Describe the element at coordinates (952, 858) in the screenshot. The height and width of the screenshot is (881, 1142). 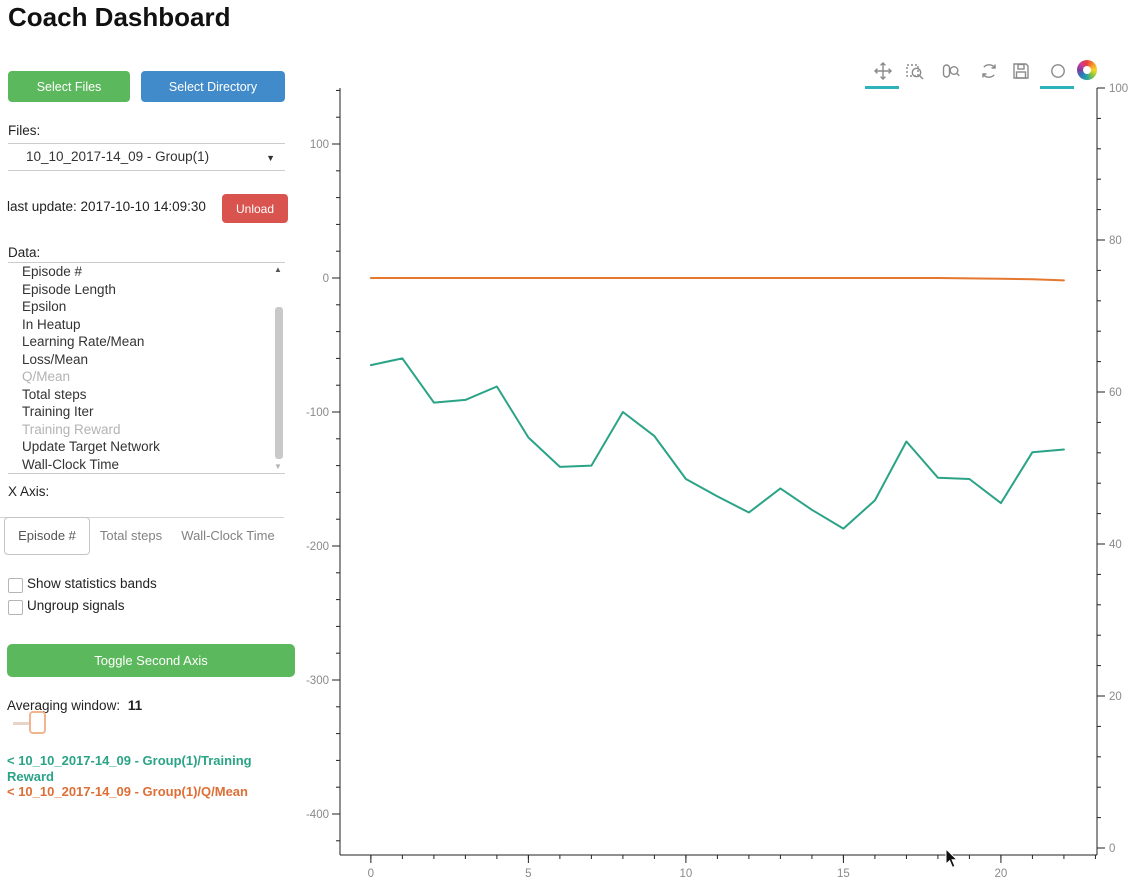
I see `mouse-cursor` at that location.